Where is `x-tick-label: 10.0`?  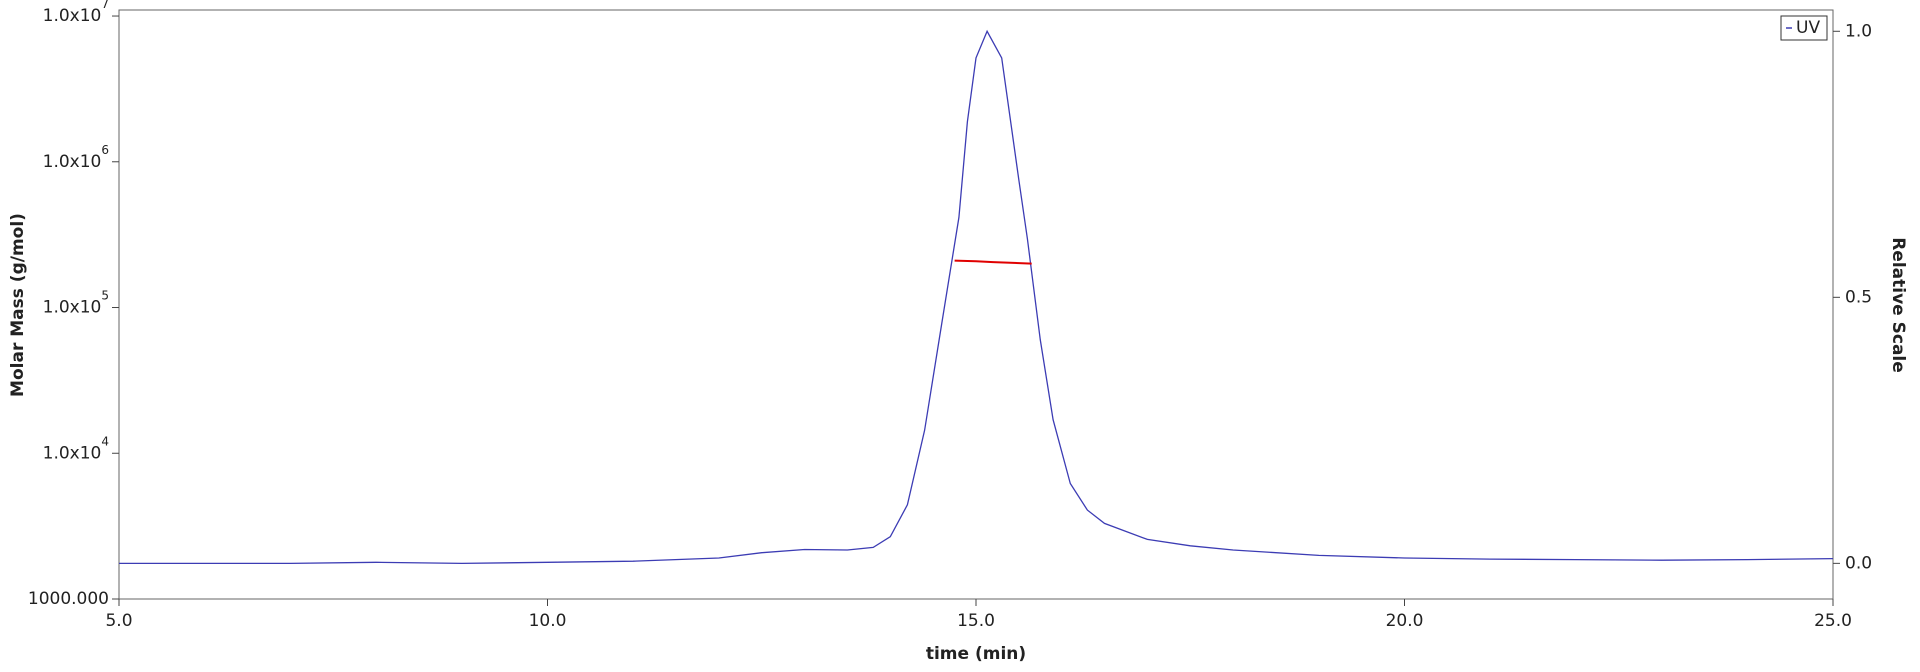
x-tick-label: 10.0 is located at coordinates (548, 621).